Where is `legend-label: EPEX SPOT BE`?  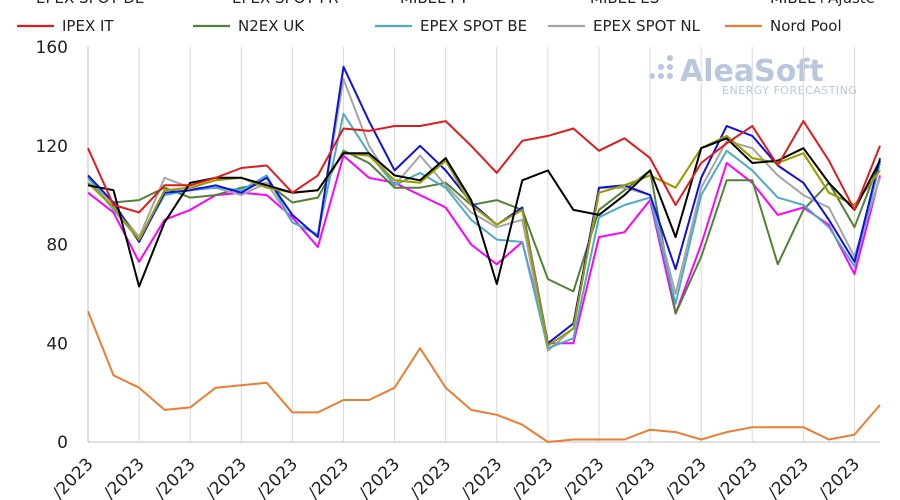 legend-label: EPEX SPOT BE is located at coordinates (473, 26).